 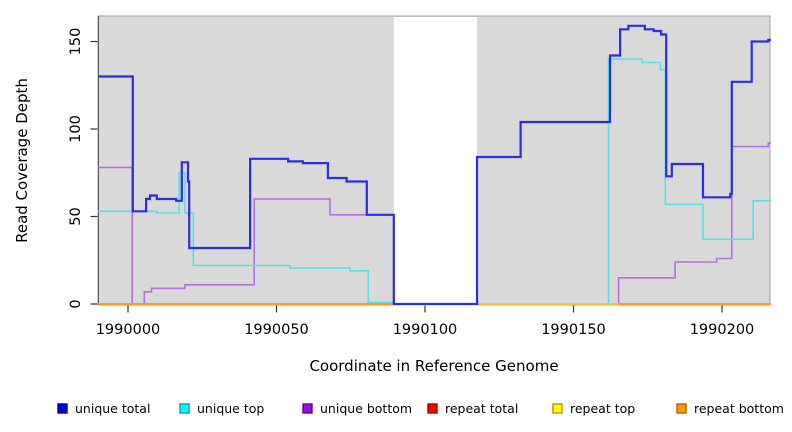 I want to click on legend-item-unique-bottom: unique bottom, so click(x=357, y=408).